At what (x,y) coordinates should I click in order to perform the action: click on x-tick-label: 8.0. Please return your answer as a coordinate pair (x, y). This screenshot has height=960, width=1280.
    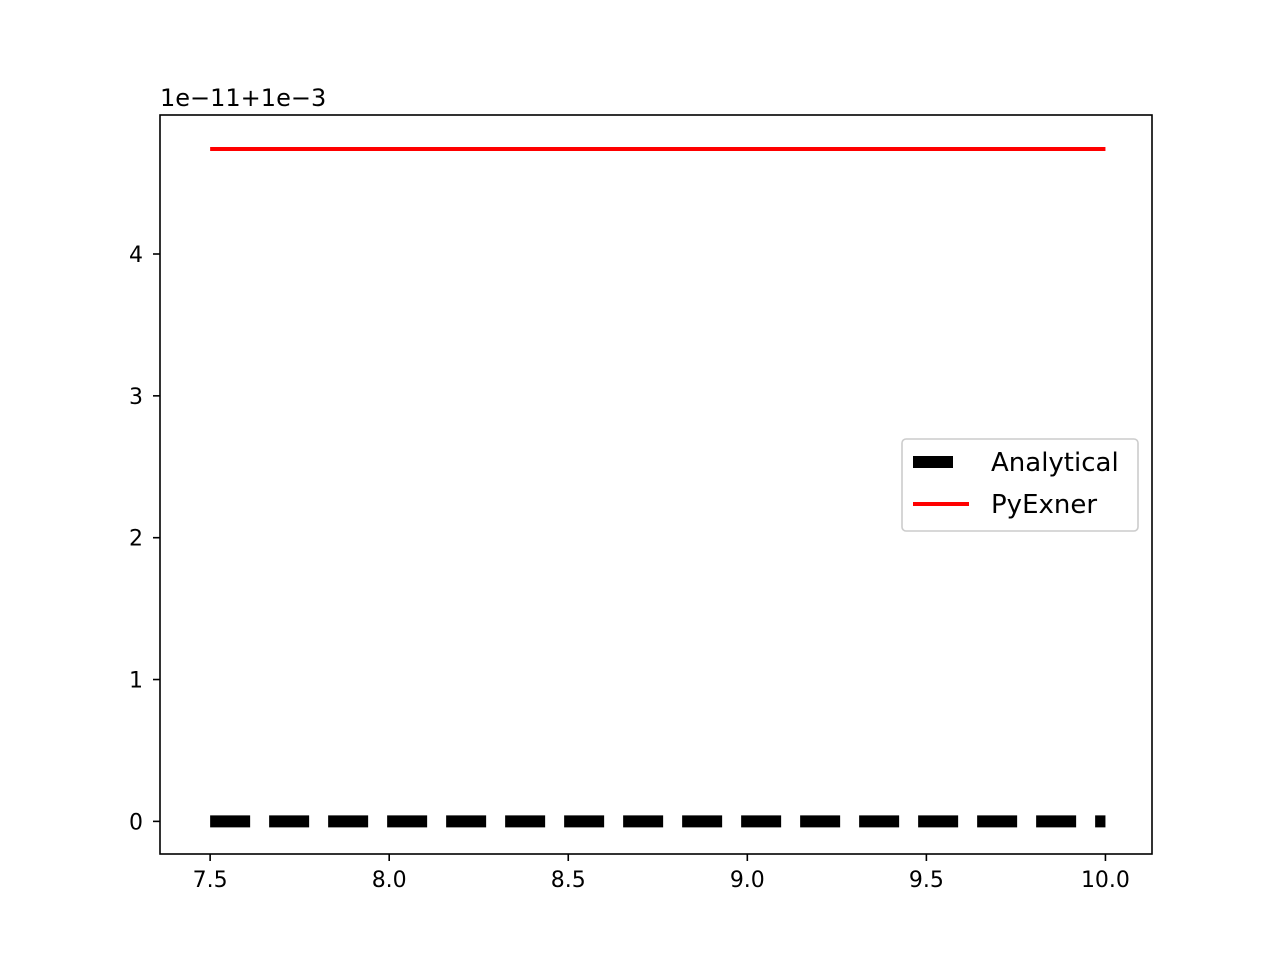
    Looking at the image, I should click on (389, 880).